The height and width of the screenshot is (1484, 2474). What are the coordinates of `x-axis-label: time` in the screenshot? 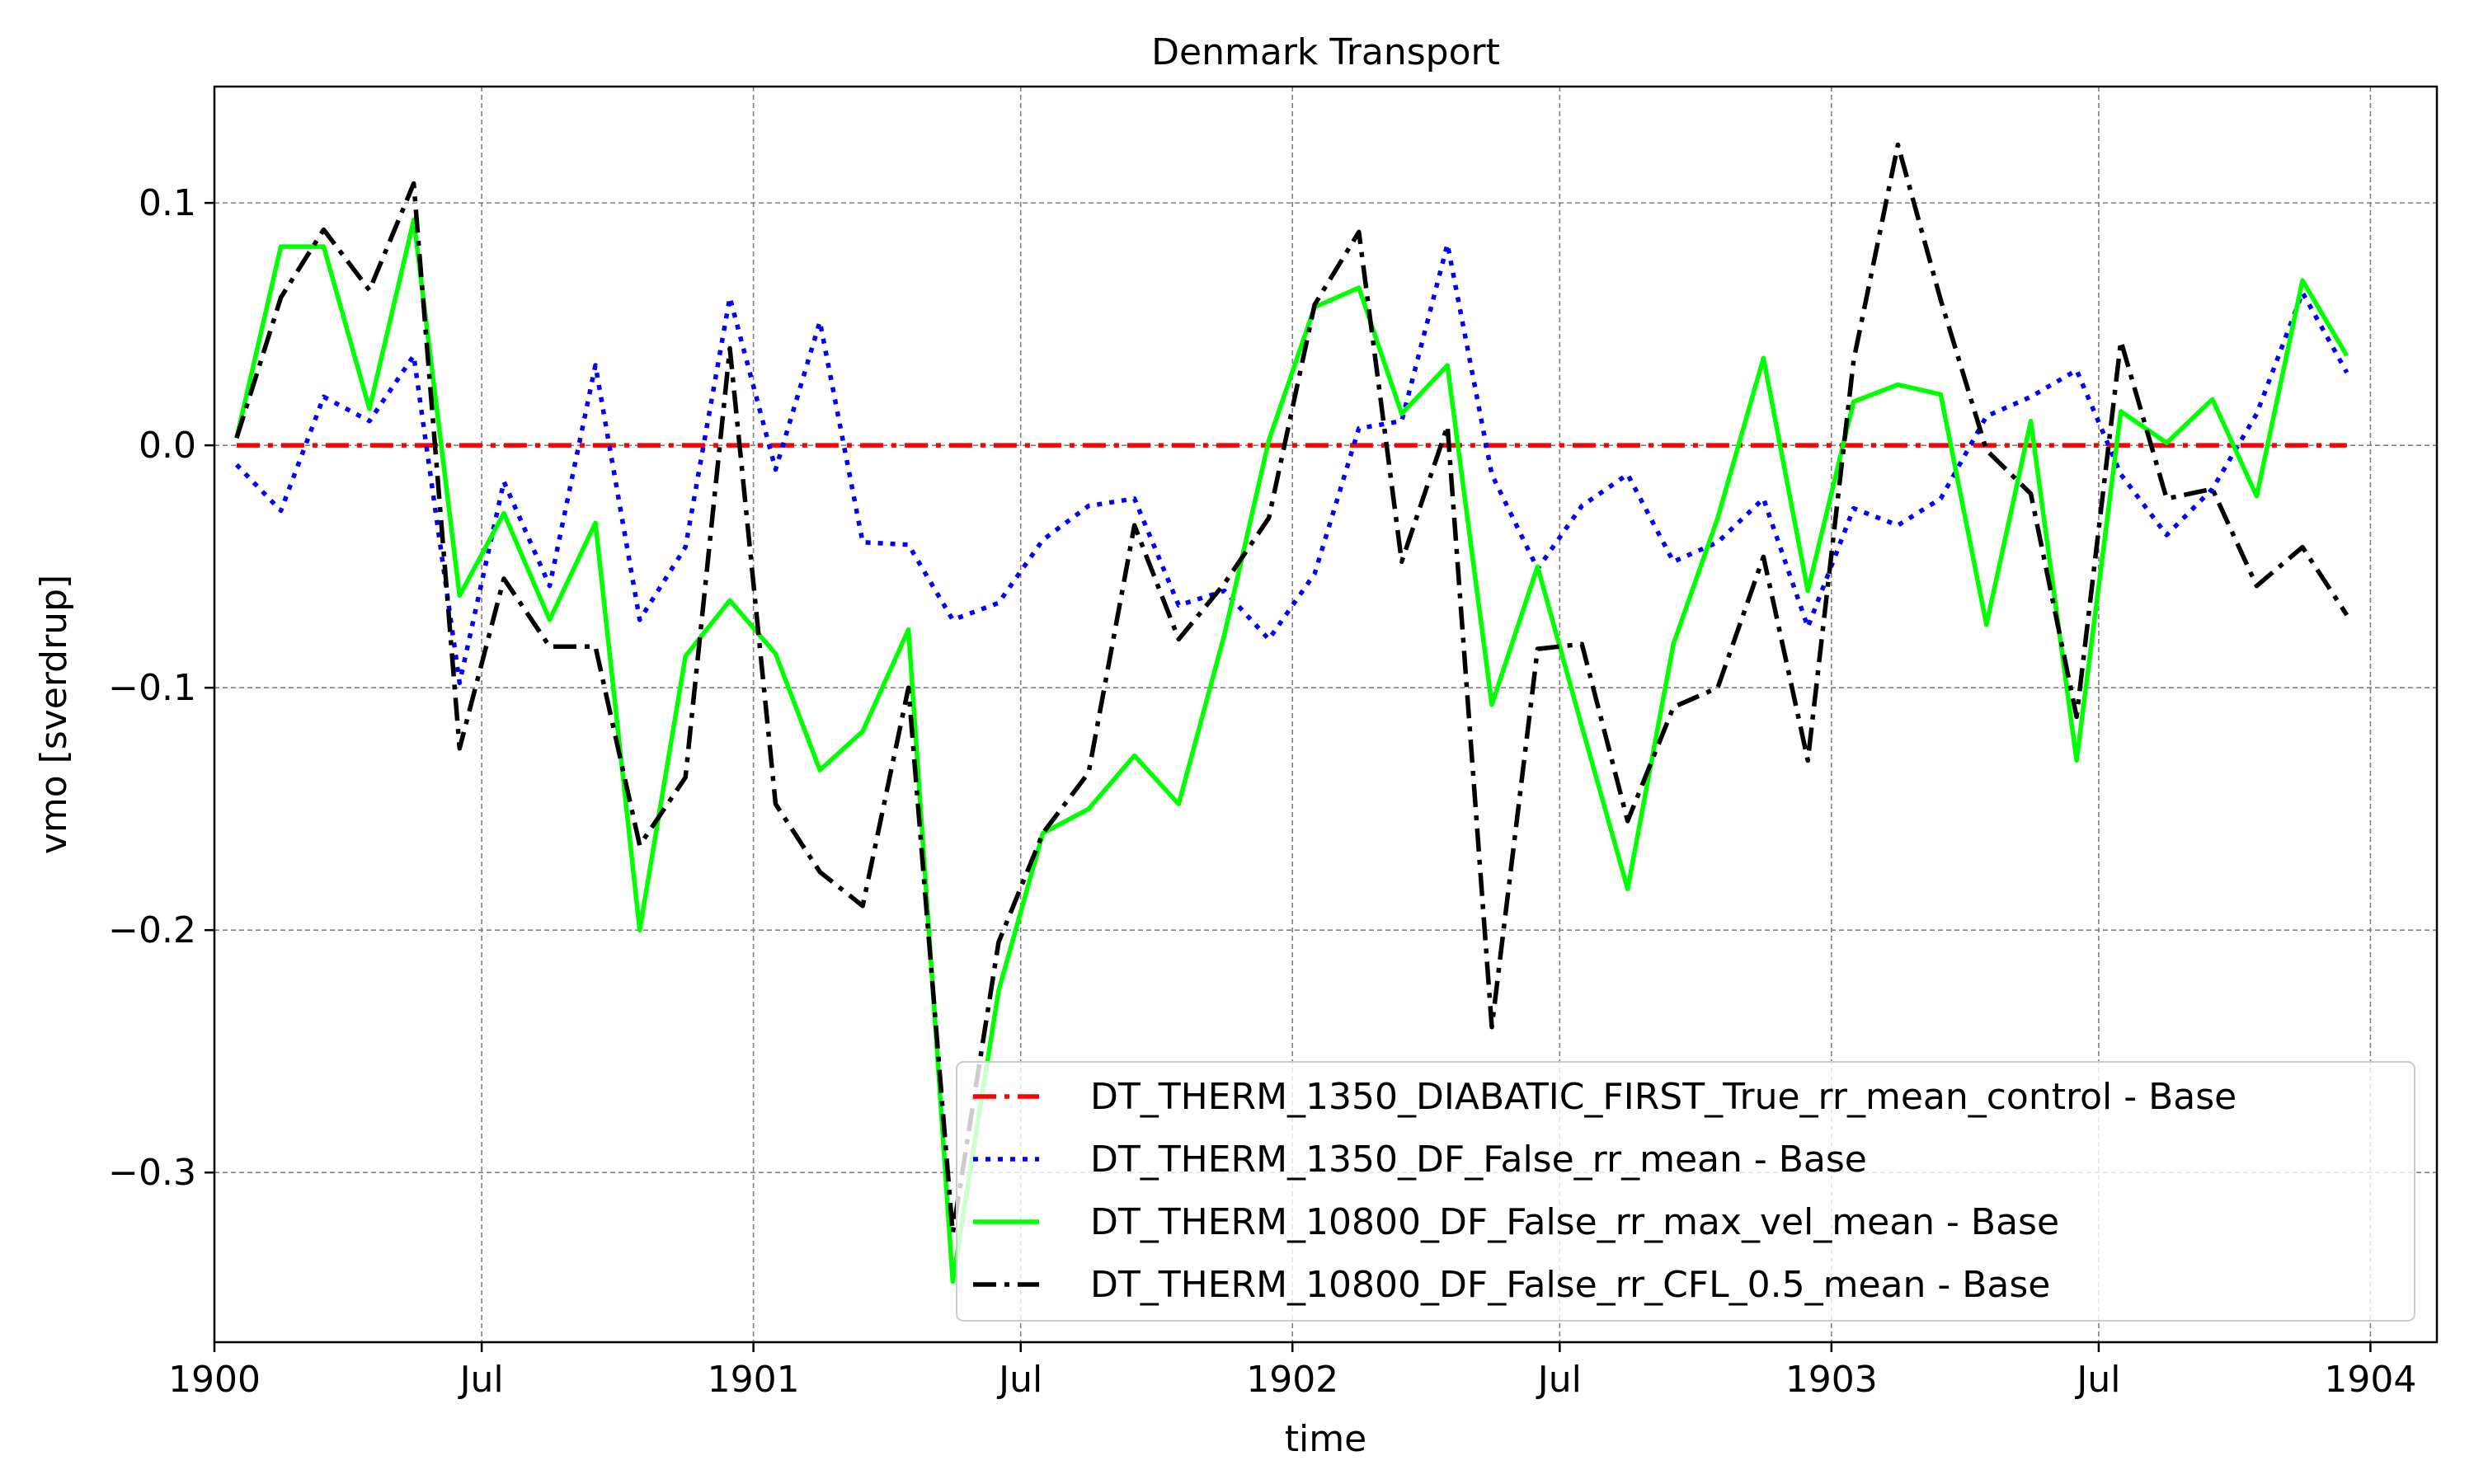 It's located at (1325, 1439).